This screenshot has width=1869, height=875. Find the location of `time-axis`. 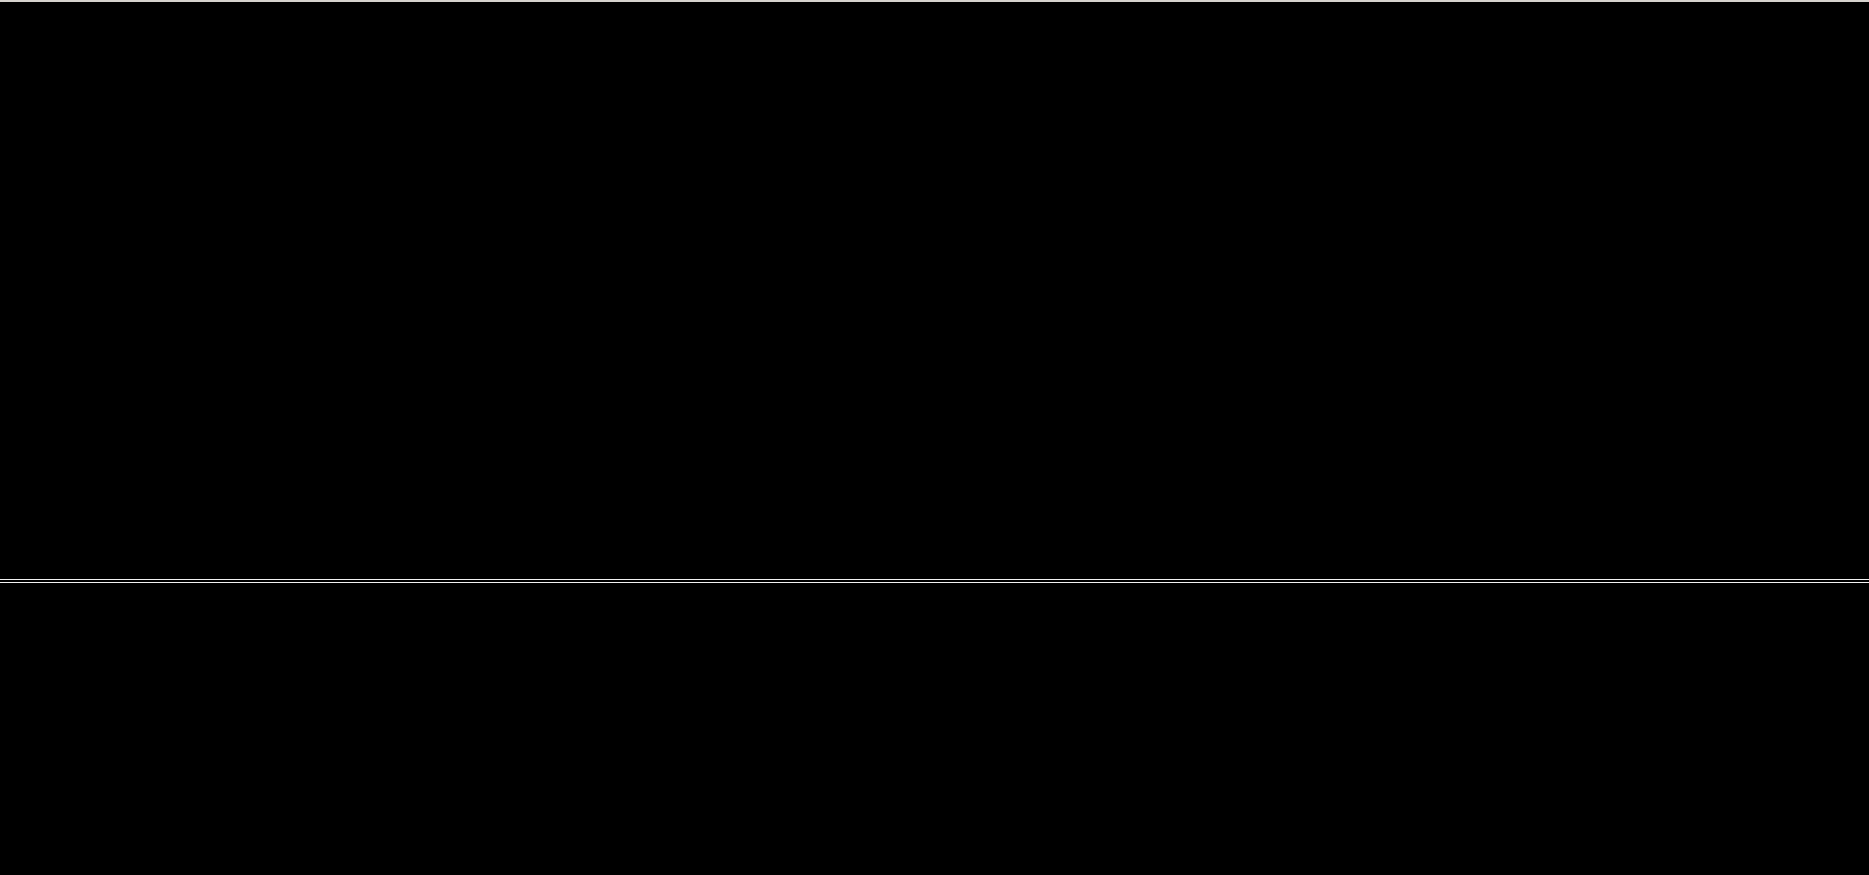

time-axis is located at coordinates (934, 869).